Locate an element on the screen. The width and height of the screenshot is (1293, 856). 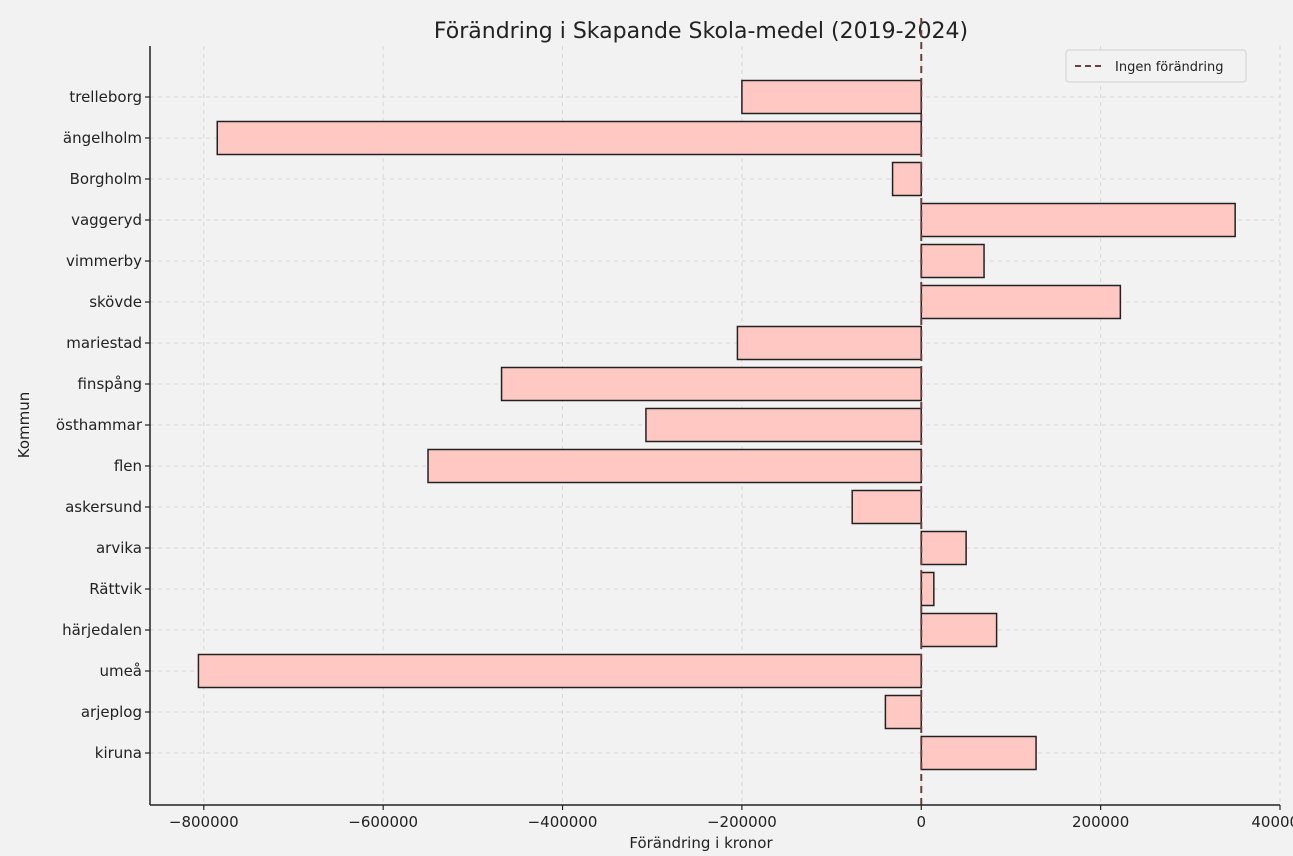
legend-box is located at coordinates (1156, 66).